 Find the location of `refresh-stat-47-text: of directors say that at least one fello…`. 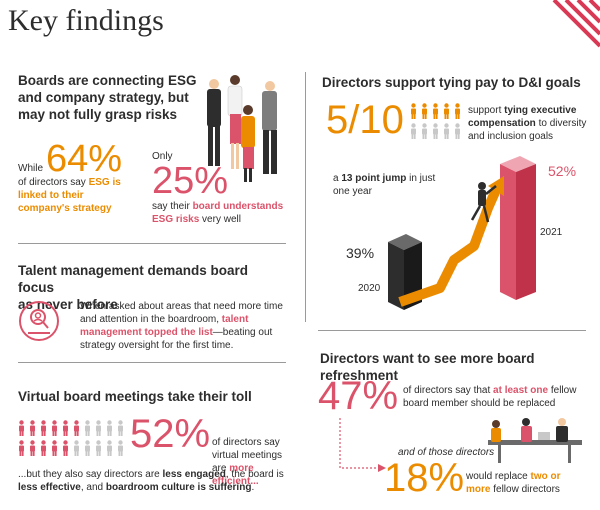

refresh-stat-47-text: of directors say that at least one fello… is located at coordinates (490, 397).